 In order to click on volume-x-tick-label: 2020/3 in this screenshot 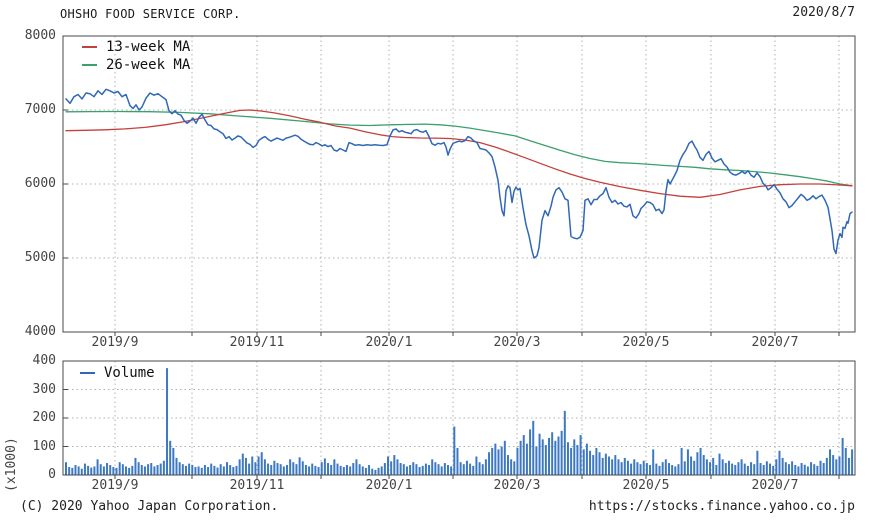, I will do `click(517, 485)`.